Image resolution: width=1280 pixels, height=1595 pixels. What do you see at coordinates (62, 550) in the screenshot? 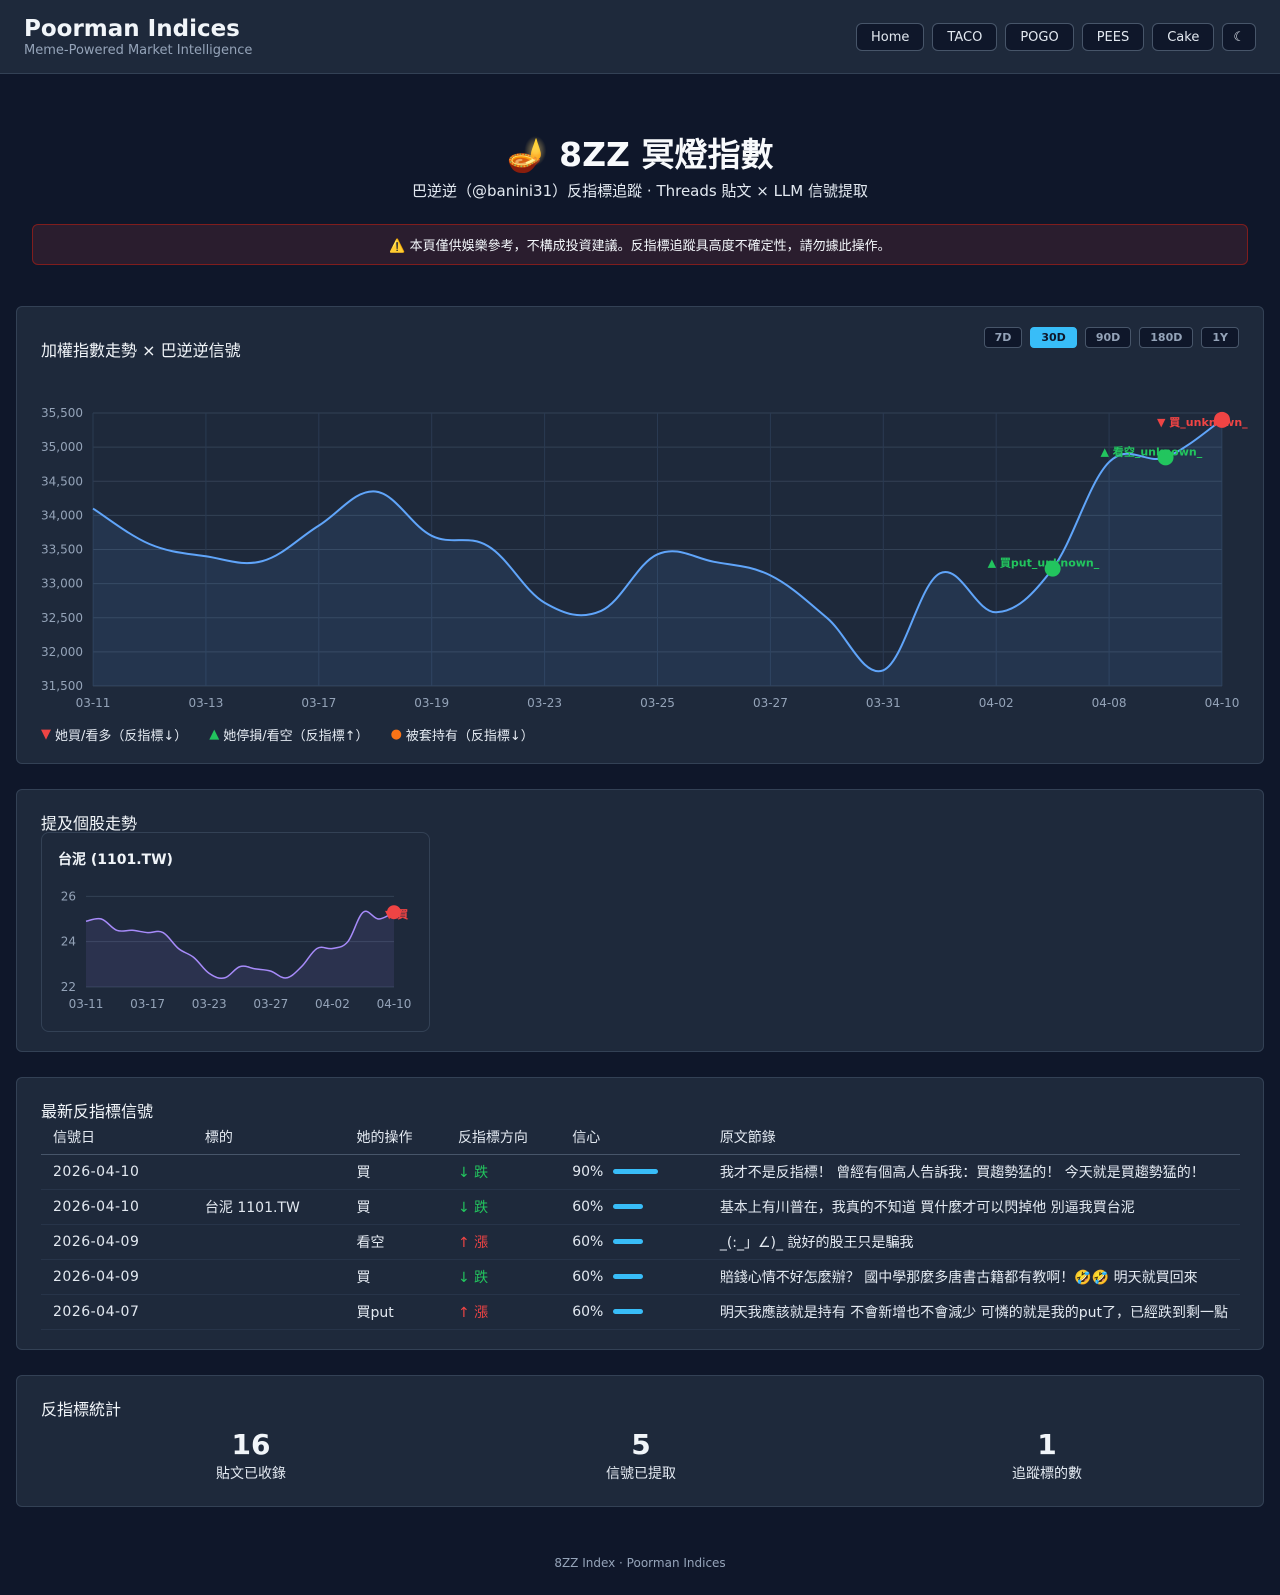
I see `y-tick-label: 33,500` at bounding box center [62, 550].